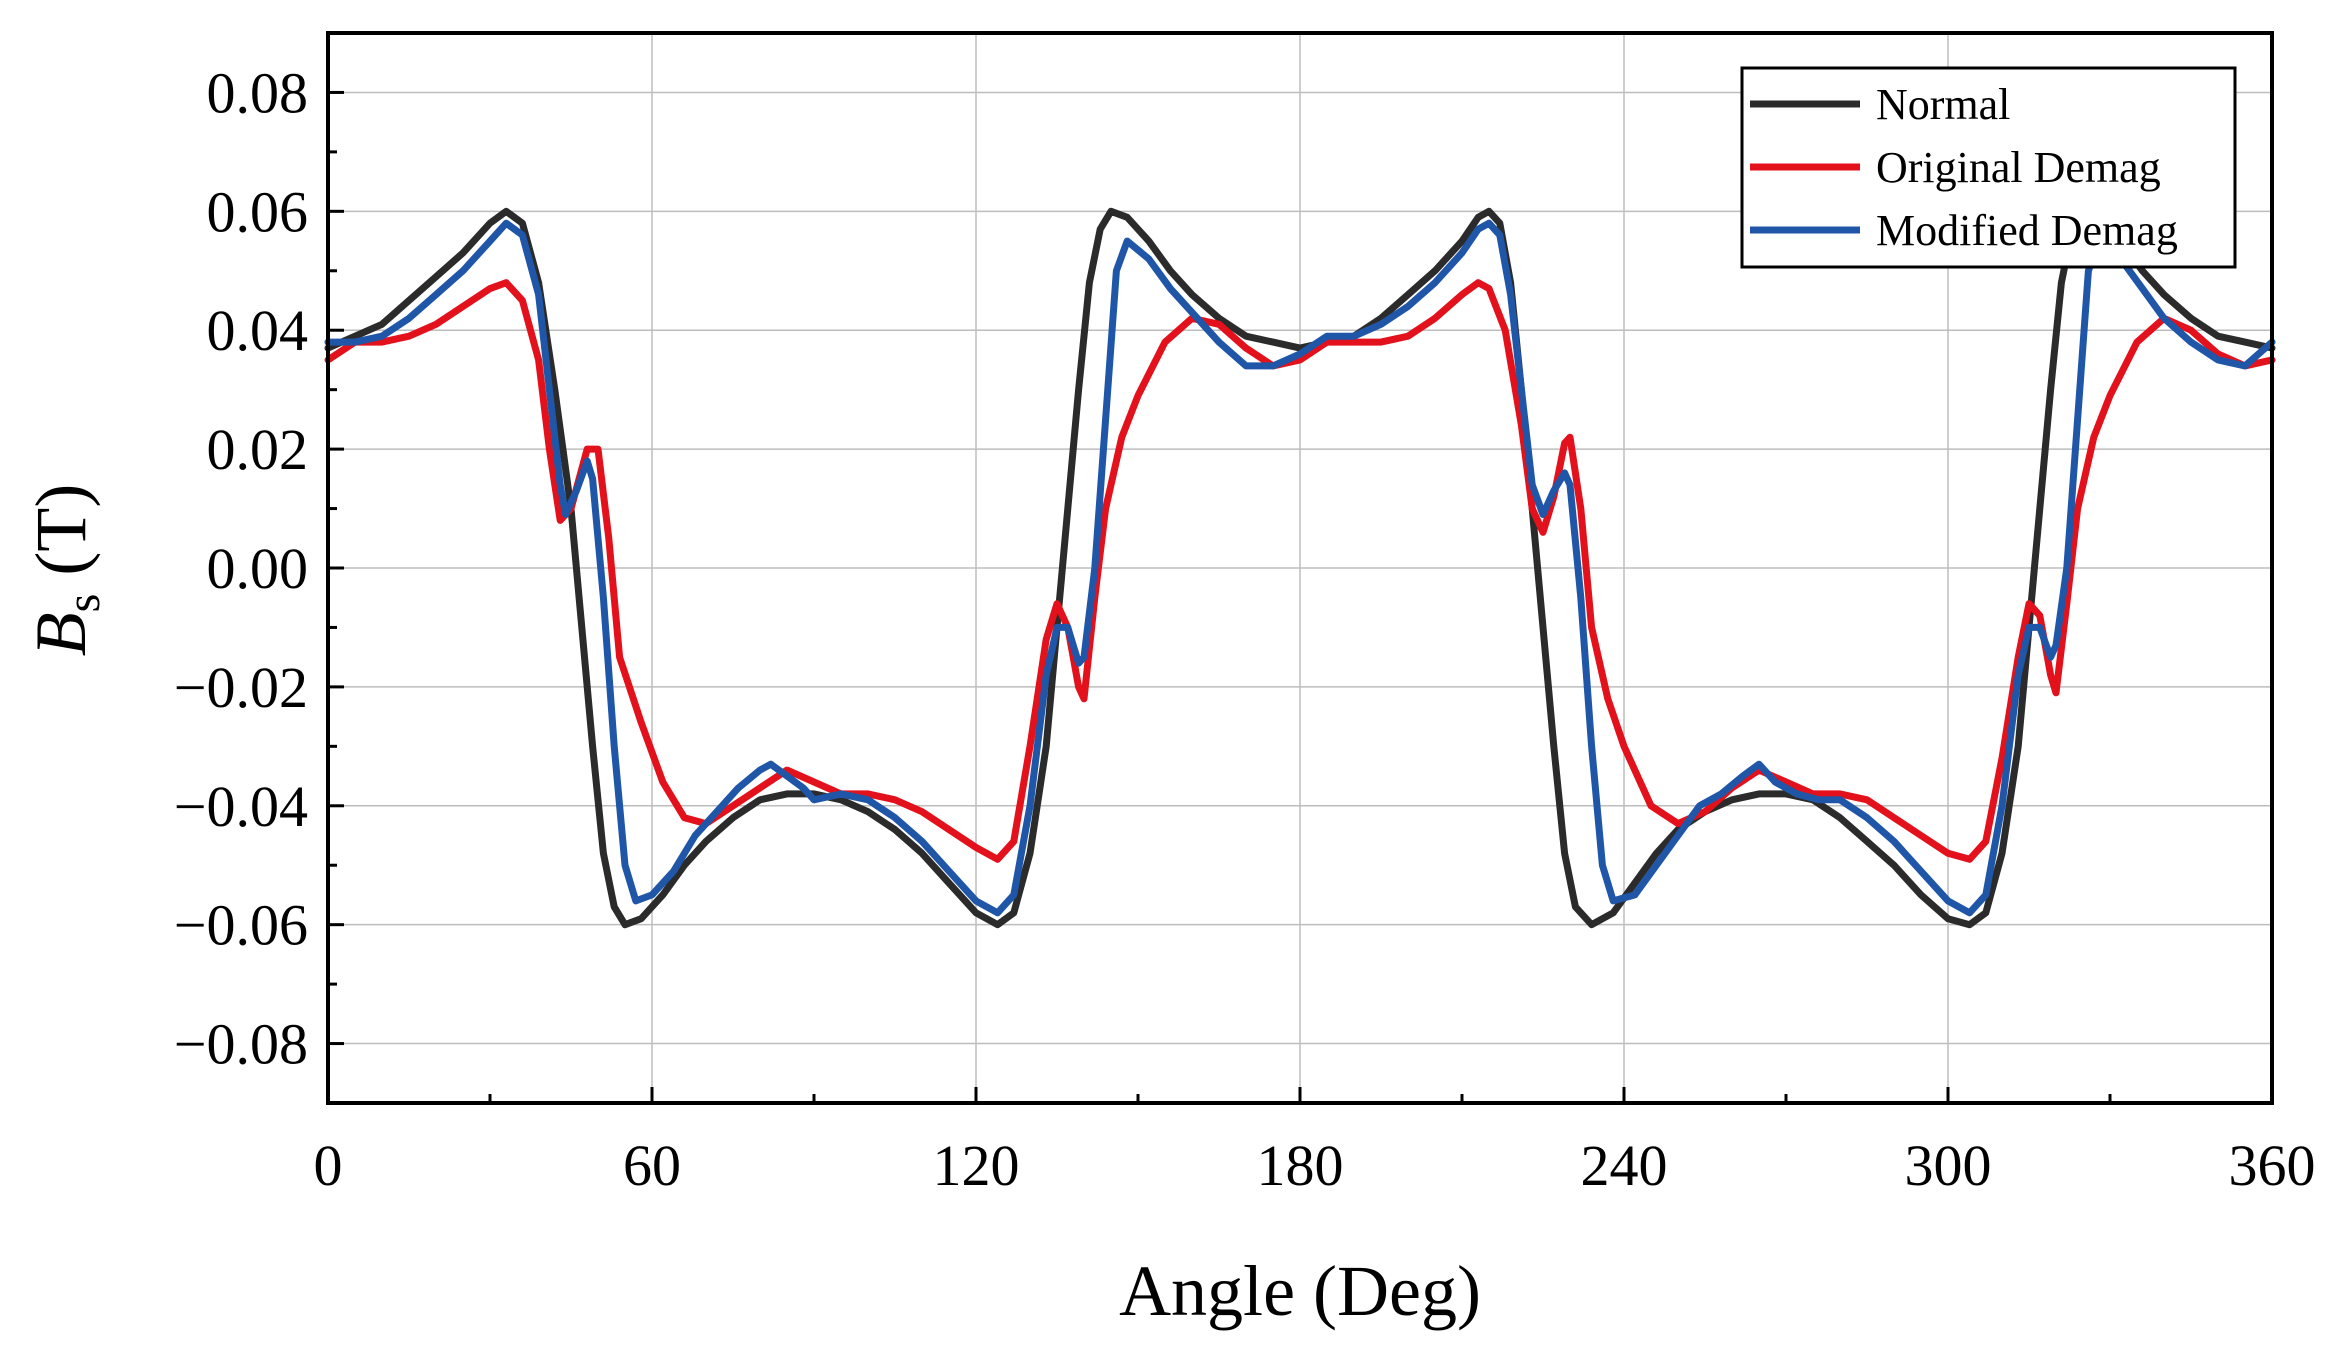  I want to click on y-axis-title: Bs (T), so click(65, 570).